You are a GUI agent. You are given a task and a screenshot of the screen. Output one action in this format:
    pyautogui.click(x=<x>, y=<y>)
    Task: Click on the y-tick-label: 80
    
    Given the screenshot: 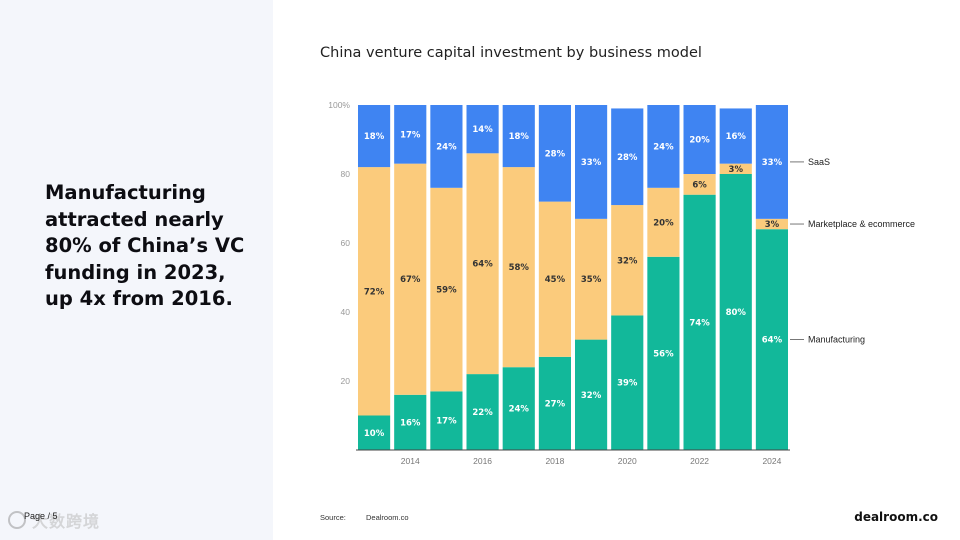 What is the action you would take?
    pyautogui.click(x=346, y=174)
    